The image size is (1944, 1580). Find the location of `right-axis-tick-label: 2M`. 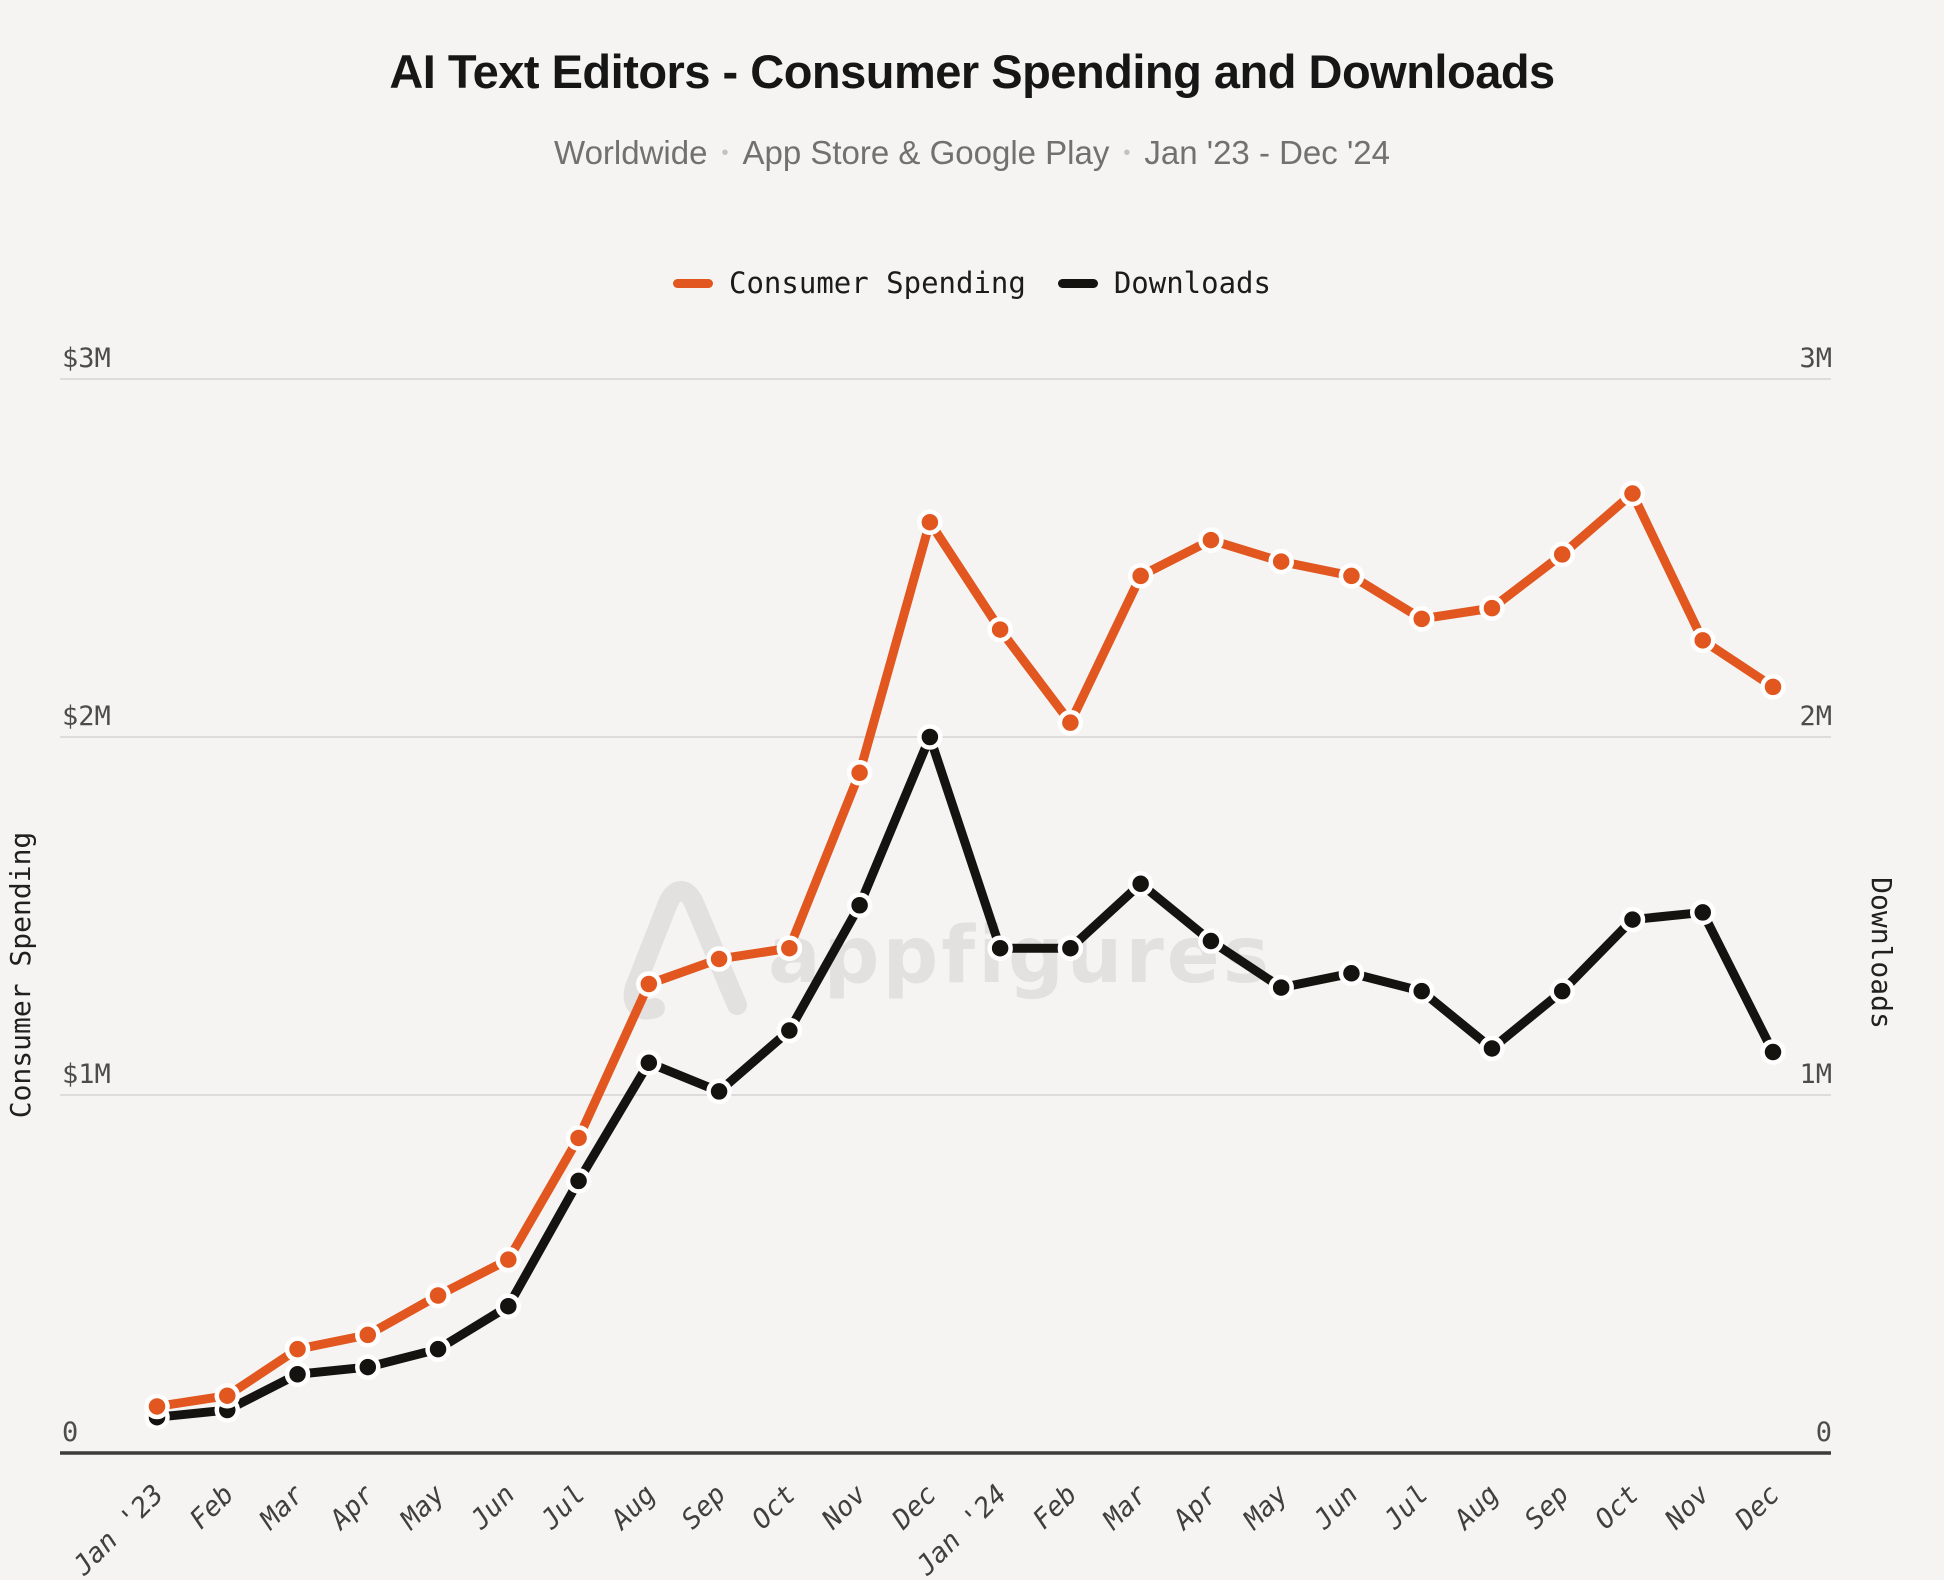

right-axis-tick-label: 2M is located at coordinates (1815, 716).